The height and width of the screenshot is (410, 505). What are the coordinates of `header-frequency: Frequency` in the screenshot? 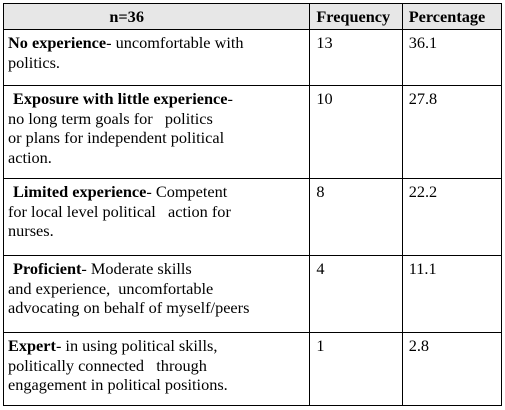 It's located at (356, 16).